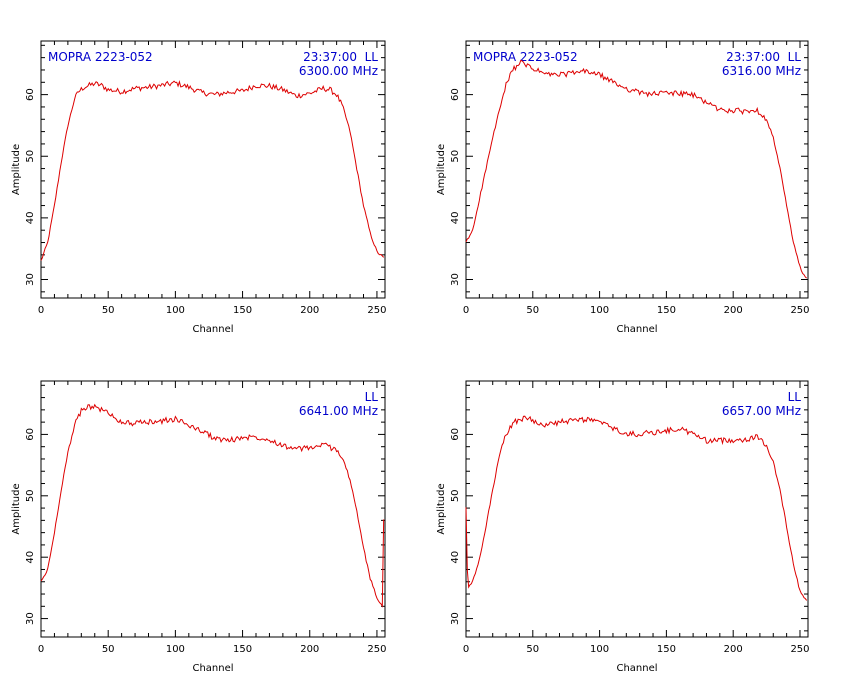 The image size is (850, 680). What do you see at coordinates (761, 411) in the screenshot?
I see `freq-label: 6657.00 MHz` at bounding box center [761, 411].